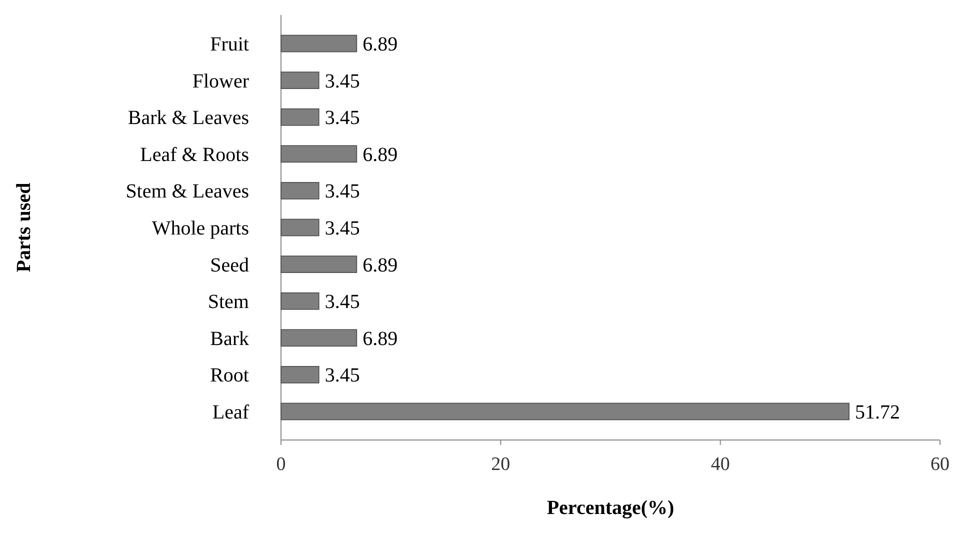 The width and height of the screenshot is (959, 539). I want to click on y-tick-label: Leaf, so click(231, 412).